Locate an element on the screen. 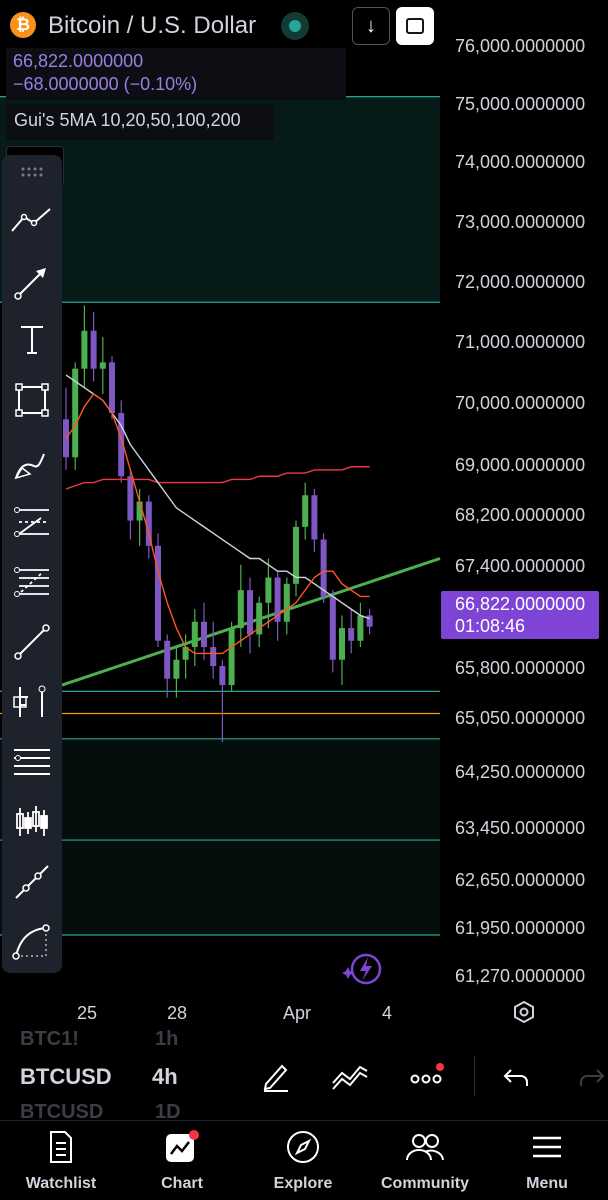 This screenshot has height=1200, width=608. fib-icon is located at coordinates (31, 582).